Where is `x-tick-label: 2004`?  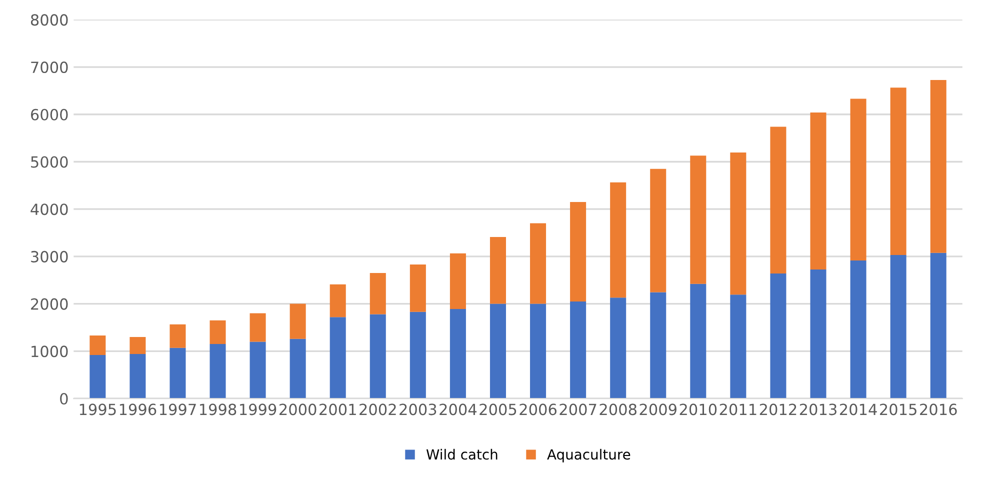
x-tick-label: 2004 is located at coordinates (458, 410).